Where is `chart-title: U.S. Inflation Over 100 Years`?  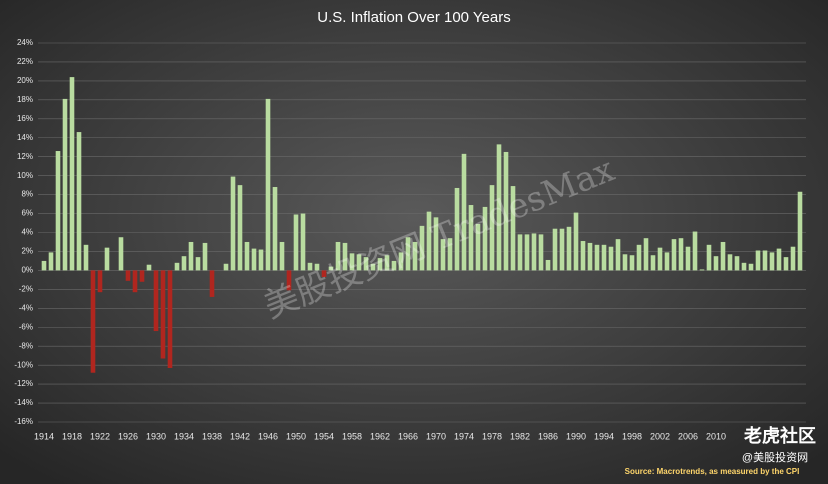
chart-title: U.S. Inflation Over 100 Years is located at coordinates (413, 17).